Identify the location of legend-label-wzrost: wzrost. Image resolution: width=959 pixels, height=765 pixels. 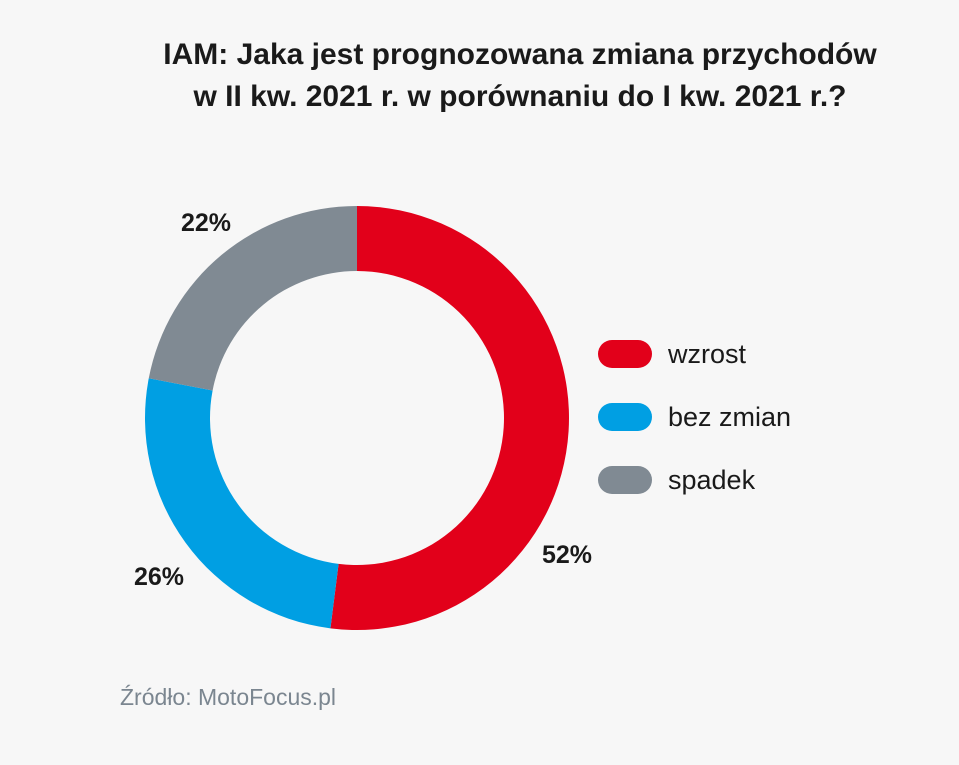
(707, 353).